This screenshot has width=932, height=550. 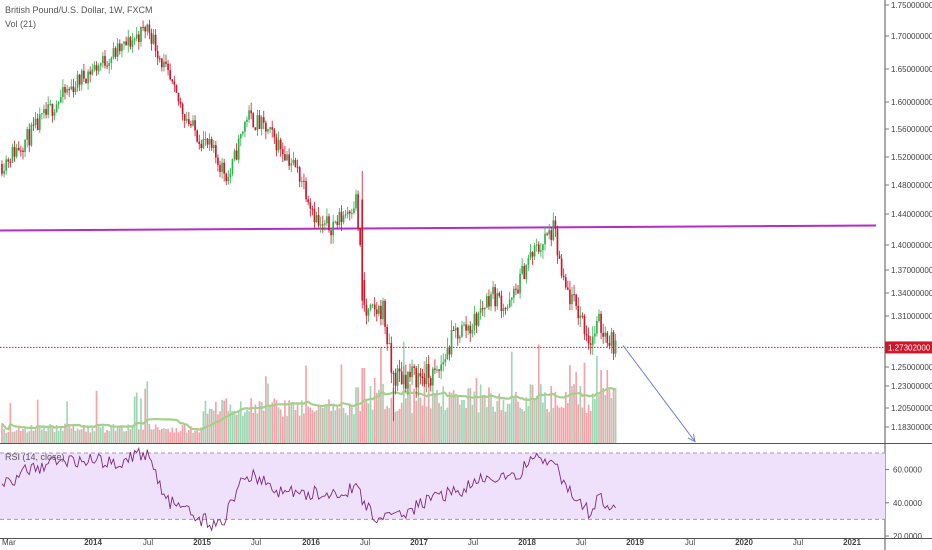 I want to click on price-tick-label-6: 1.48000000, so click(x=911, y=185).